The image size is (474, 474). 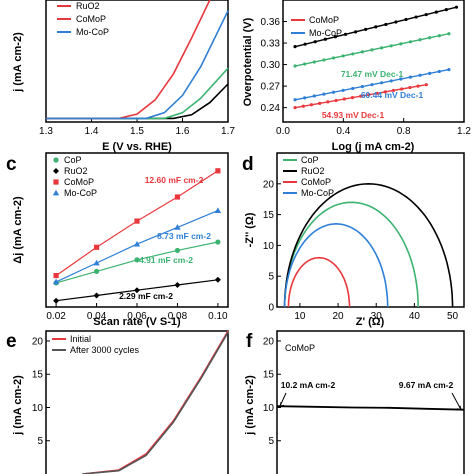 I want to click on panel-c-xtick-label: 0.10, so click(x=218, y=316).